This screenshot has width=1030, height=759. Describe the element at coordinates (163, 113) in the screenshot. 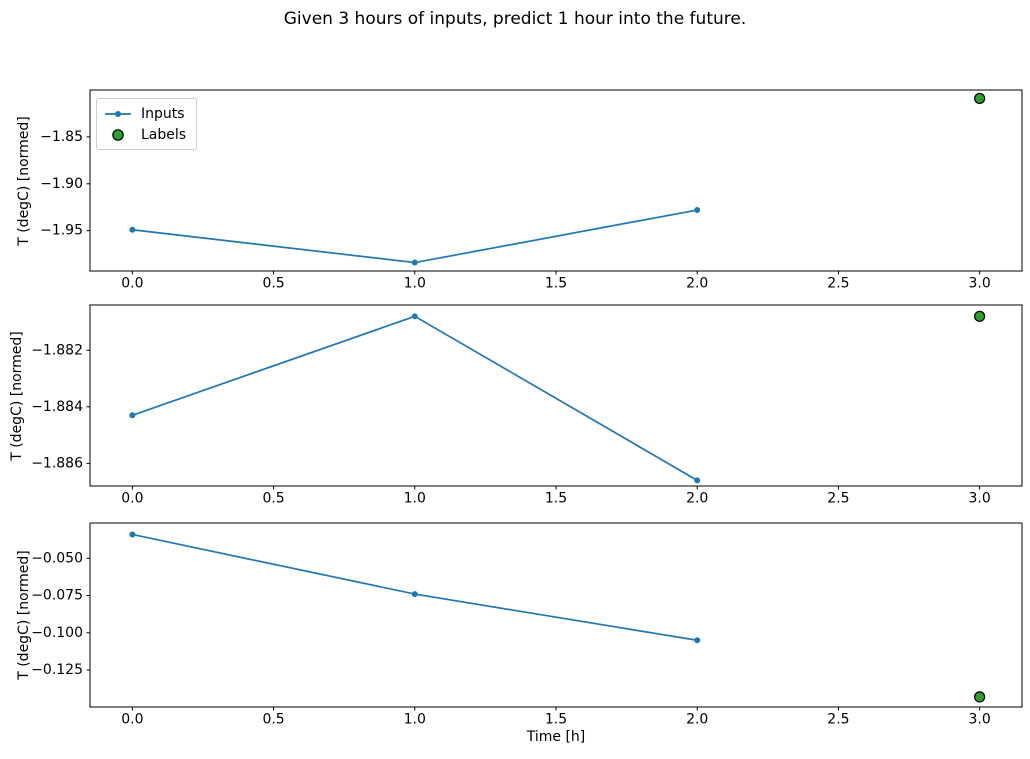

I see `legend-label-inputs: Inputs` at that location.